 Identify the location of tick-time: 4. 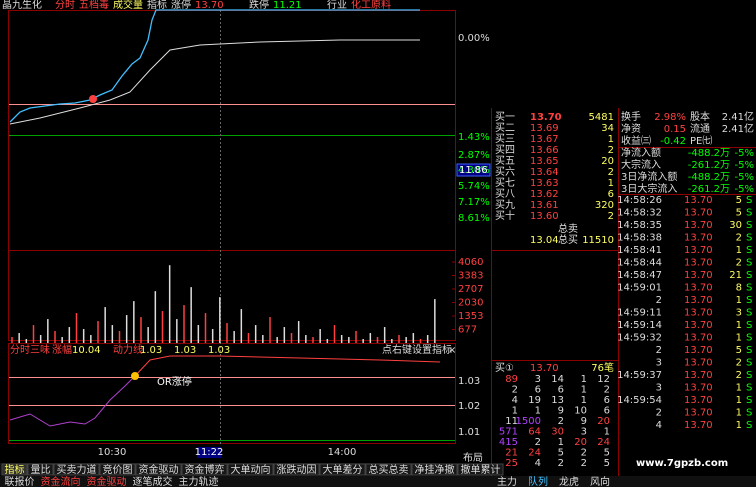
(659, 425).